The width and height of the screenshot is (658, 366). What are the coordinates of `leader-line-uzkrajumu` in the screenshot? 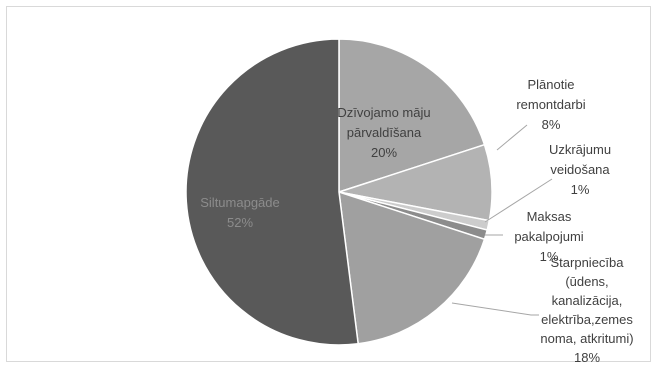 It's located at (518, 200).